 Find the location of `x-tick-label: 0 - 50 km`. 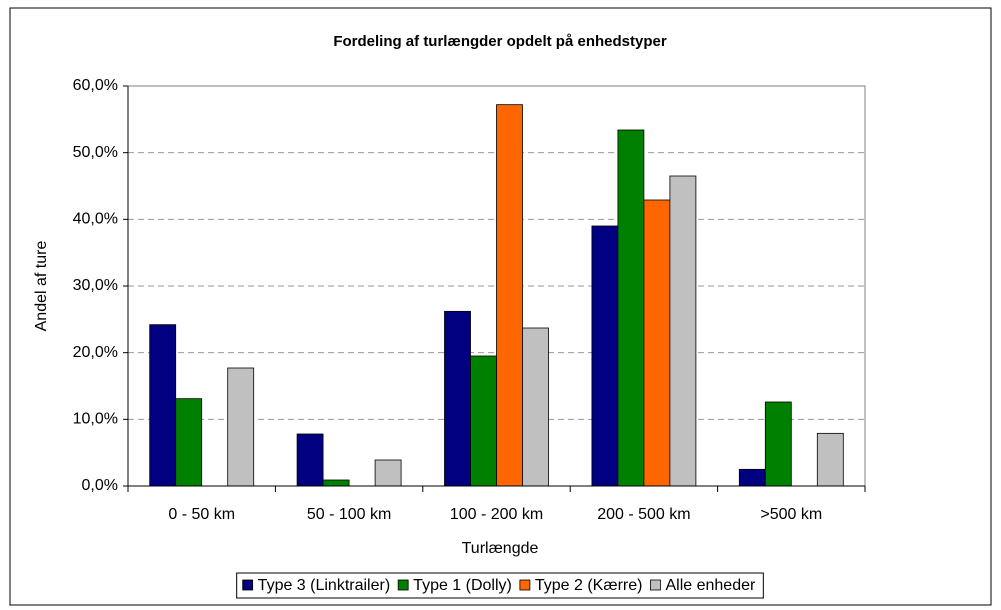

x-tick-label: 0 - 50 km is located at coordinates (201, 514).